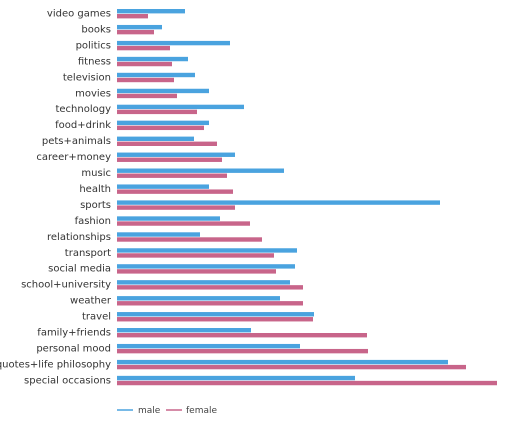  I want to click on bar-female-fitness, so click(144, 64).